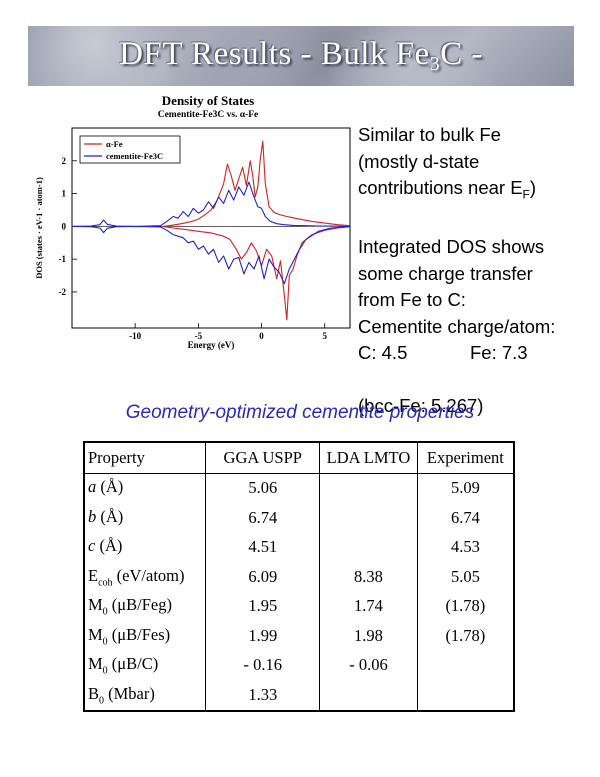 The width and height of the screenshot is (600, 777). What do you see at coordinates (145, 577) in the screenshot?
I see `property-name: Ecoh (eV/atom)` at bounding box center [145, 577].